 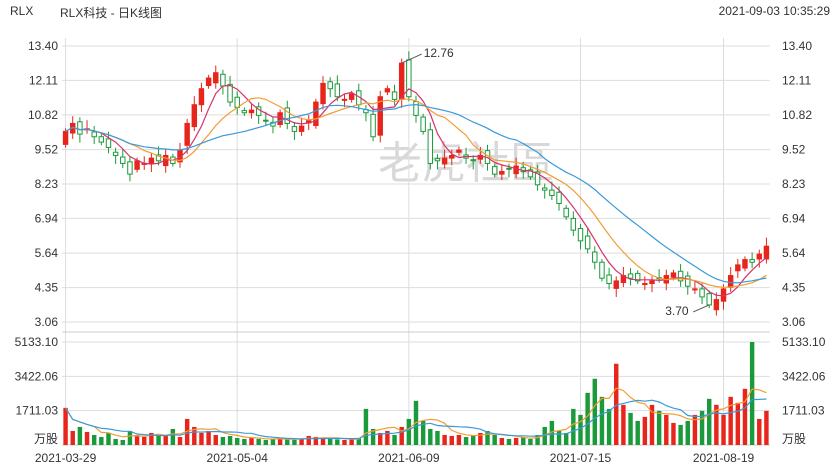 I want to click on price-axis-label-left: 13.40, so click(x=43, y=46).